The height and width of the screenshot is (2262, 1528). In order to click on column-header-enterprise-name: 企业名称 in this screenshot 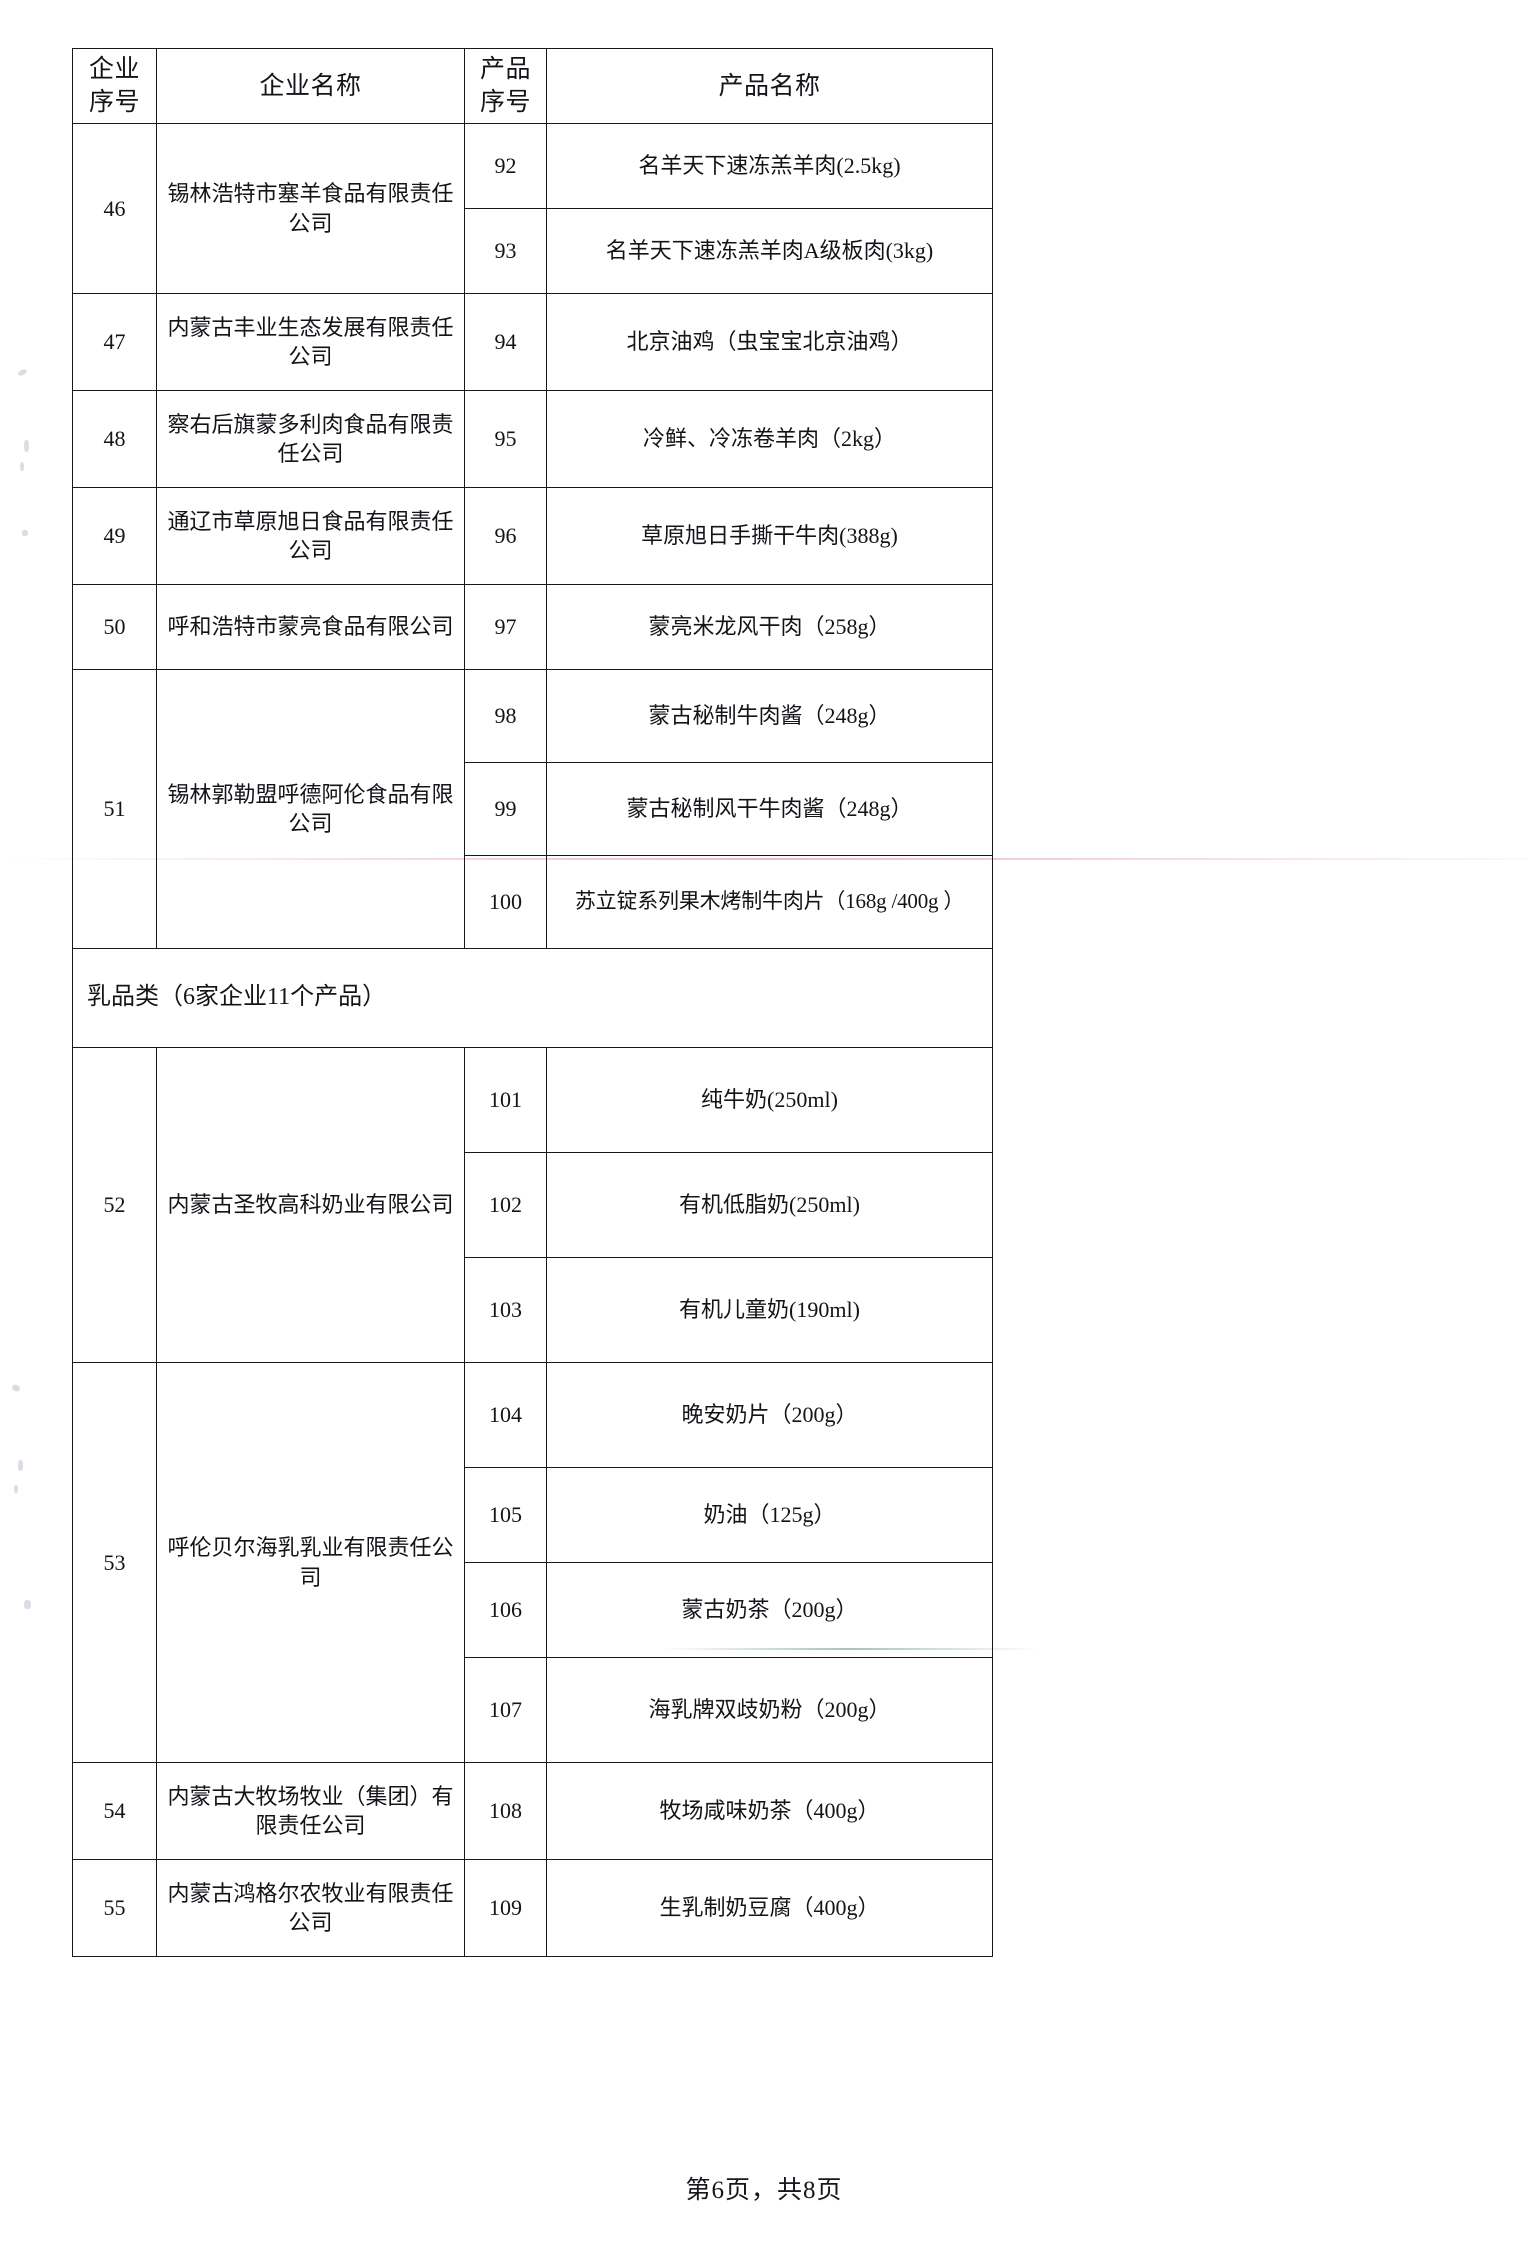, I will do `click(310, 86)`.